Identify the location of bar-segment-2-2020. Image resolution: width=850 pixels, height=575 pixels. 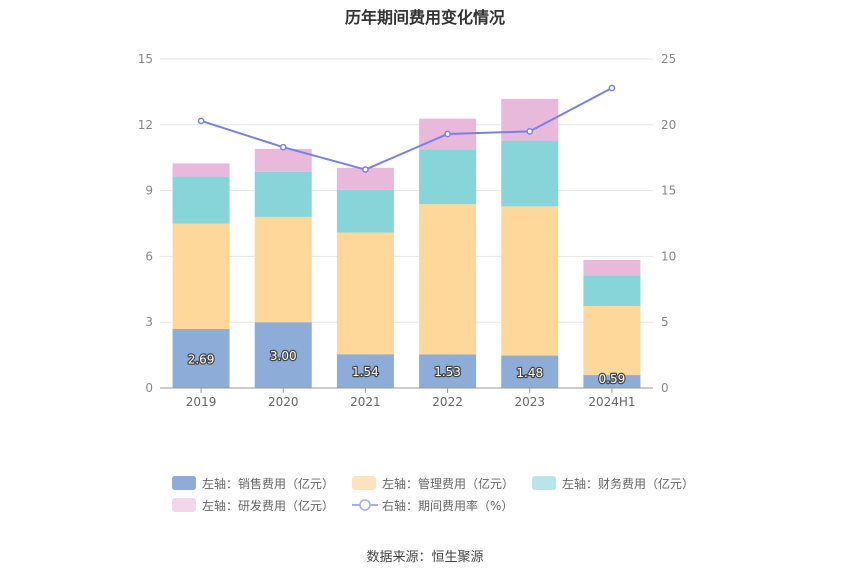
(283, 194).